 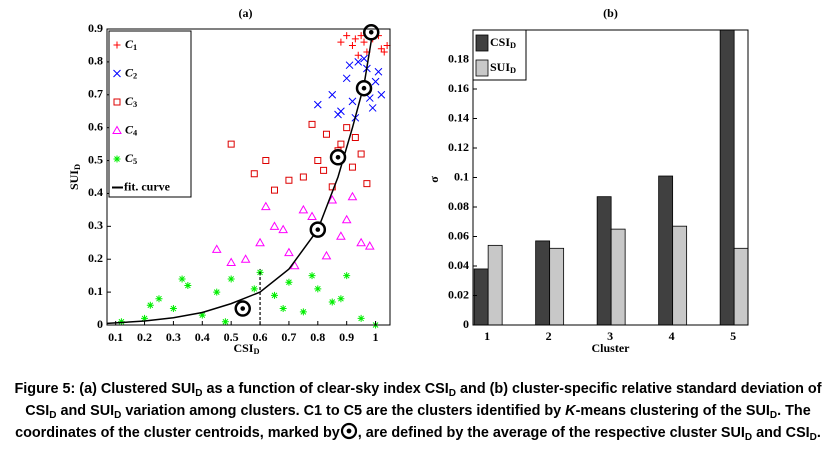 What do you see at coordinates (95, 126) in the screenshot?
I see `y-tick-label: 0.6` at bounding box center [95, 126].